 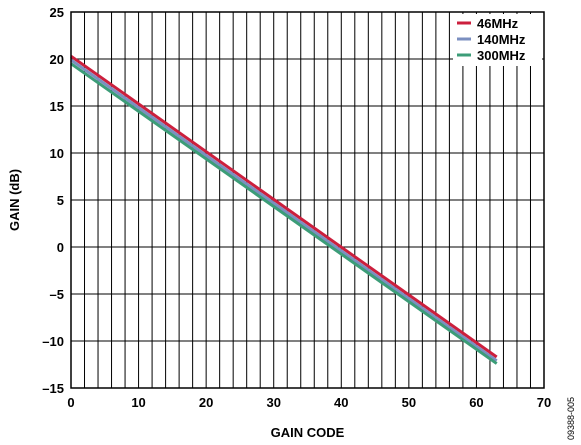 I want to click on legend-label-46mhz: 46MHz, so click(x=498, y=23).